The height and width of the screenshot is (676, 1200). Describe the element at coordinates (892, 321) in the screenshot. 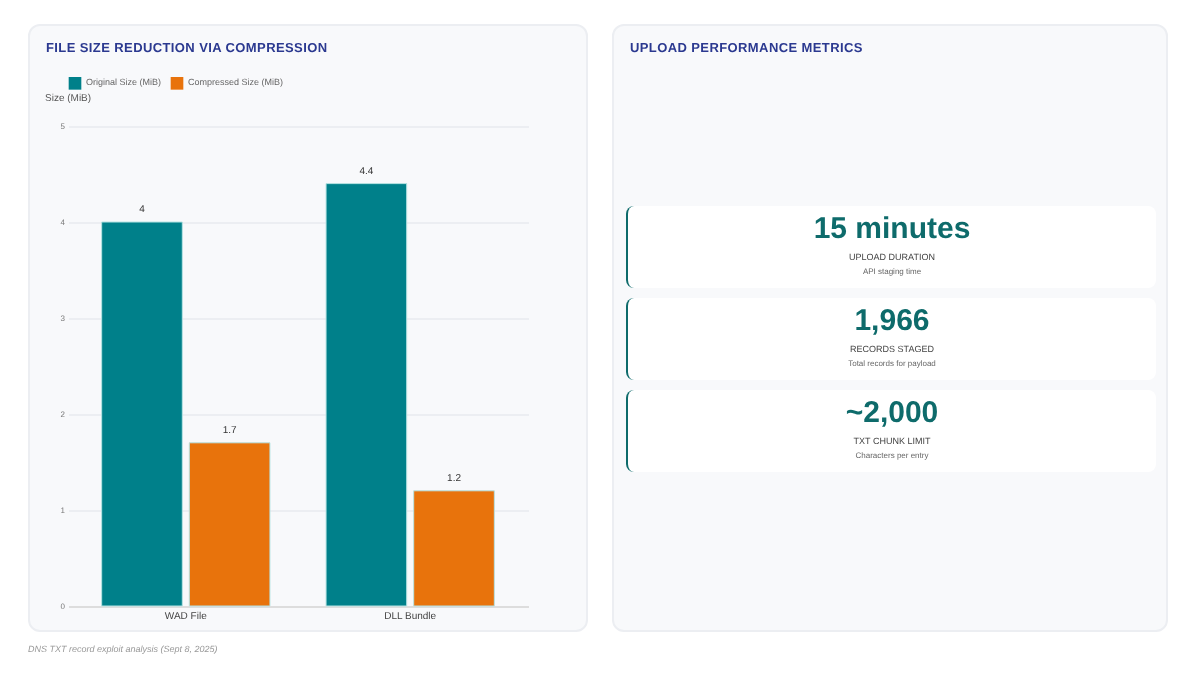

I see `text: 1,966` at that location.